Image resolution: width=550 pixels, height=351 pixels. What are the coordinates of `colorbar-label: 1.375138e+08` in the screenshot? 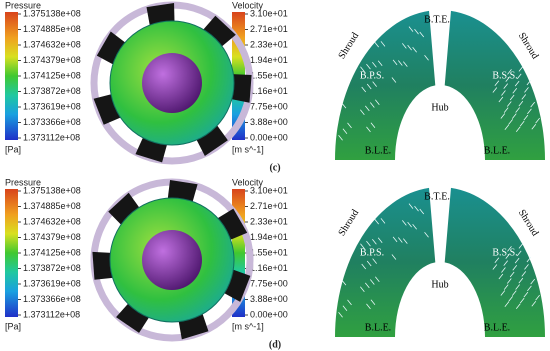 It's located at (52, 13).